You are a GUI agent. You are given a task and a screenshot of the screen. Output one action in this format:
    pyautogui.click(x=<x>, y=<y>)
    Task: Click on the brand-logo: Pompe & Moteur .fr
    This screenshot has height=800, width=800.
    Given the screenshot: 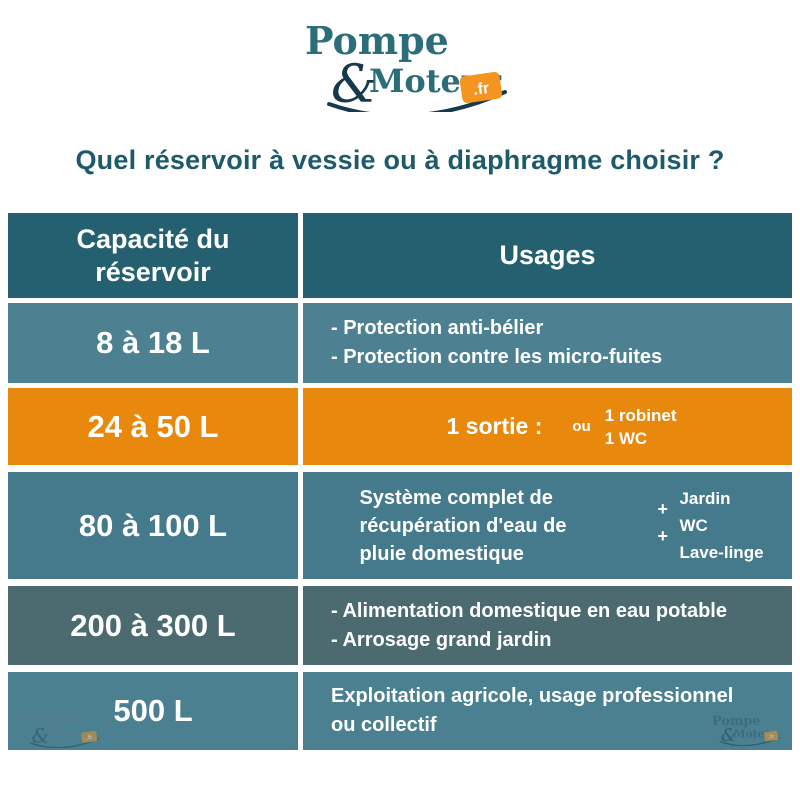 What is the action you would take?
    pyautogui.click(x=400, y=58)
    